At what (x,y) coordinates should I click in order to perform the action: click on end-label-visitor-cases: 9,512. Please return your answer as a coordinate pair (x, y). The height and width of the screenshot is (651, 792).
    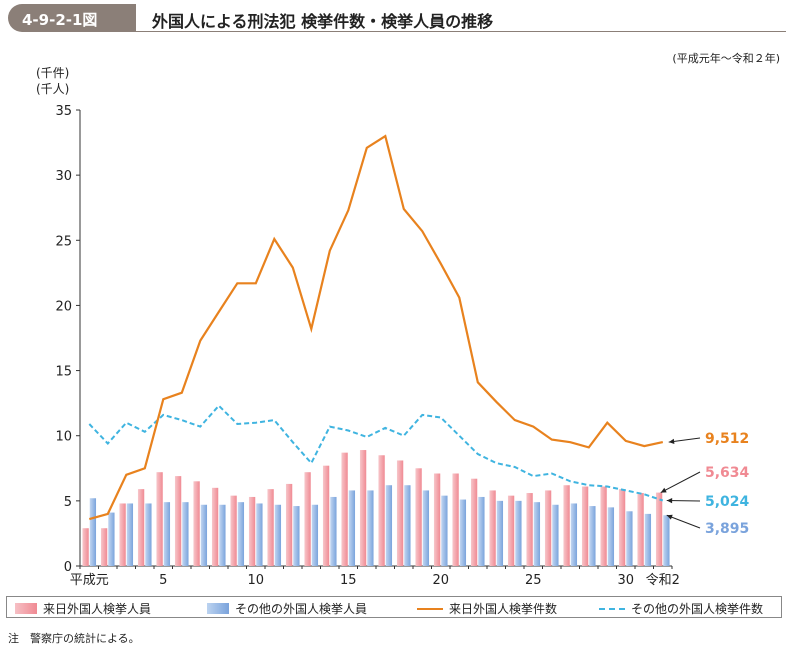
    Looking at the image, I should click on (727, 439).